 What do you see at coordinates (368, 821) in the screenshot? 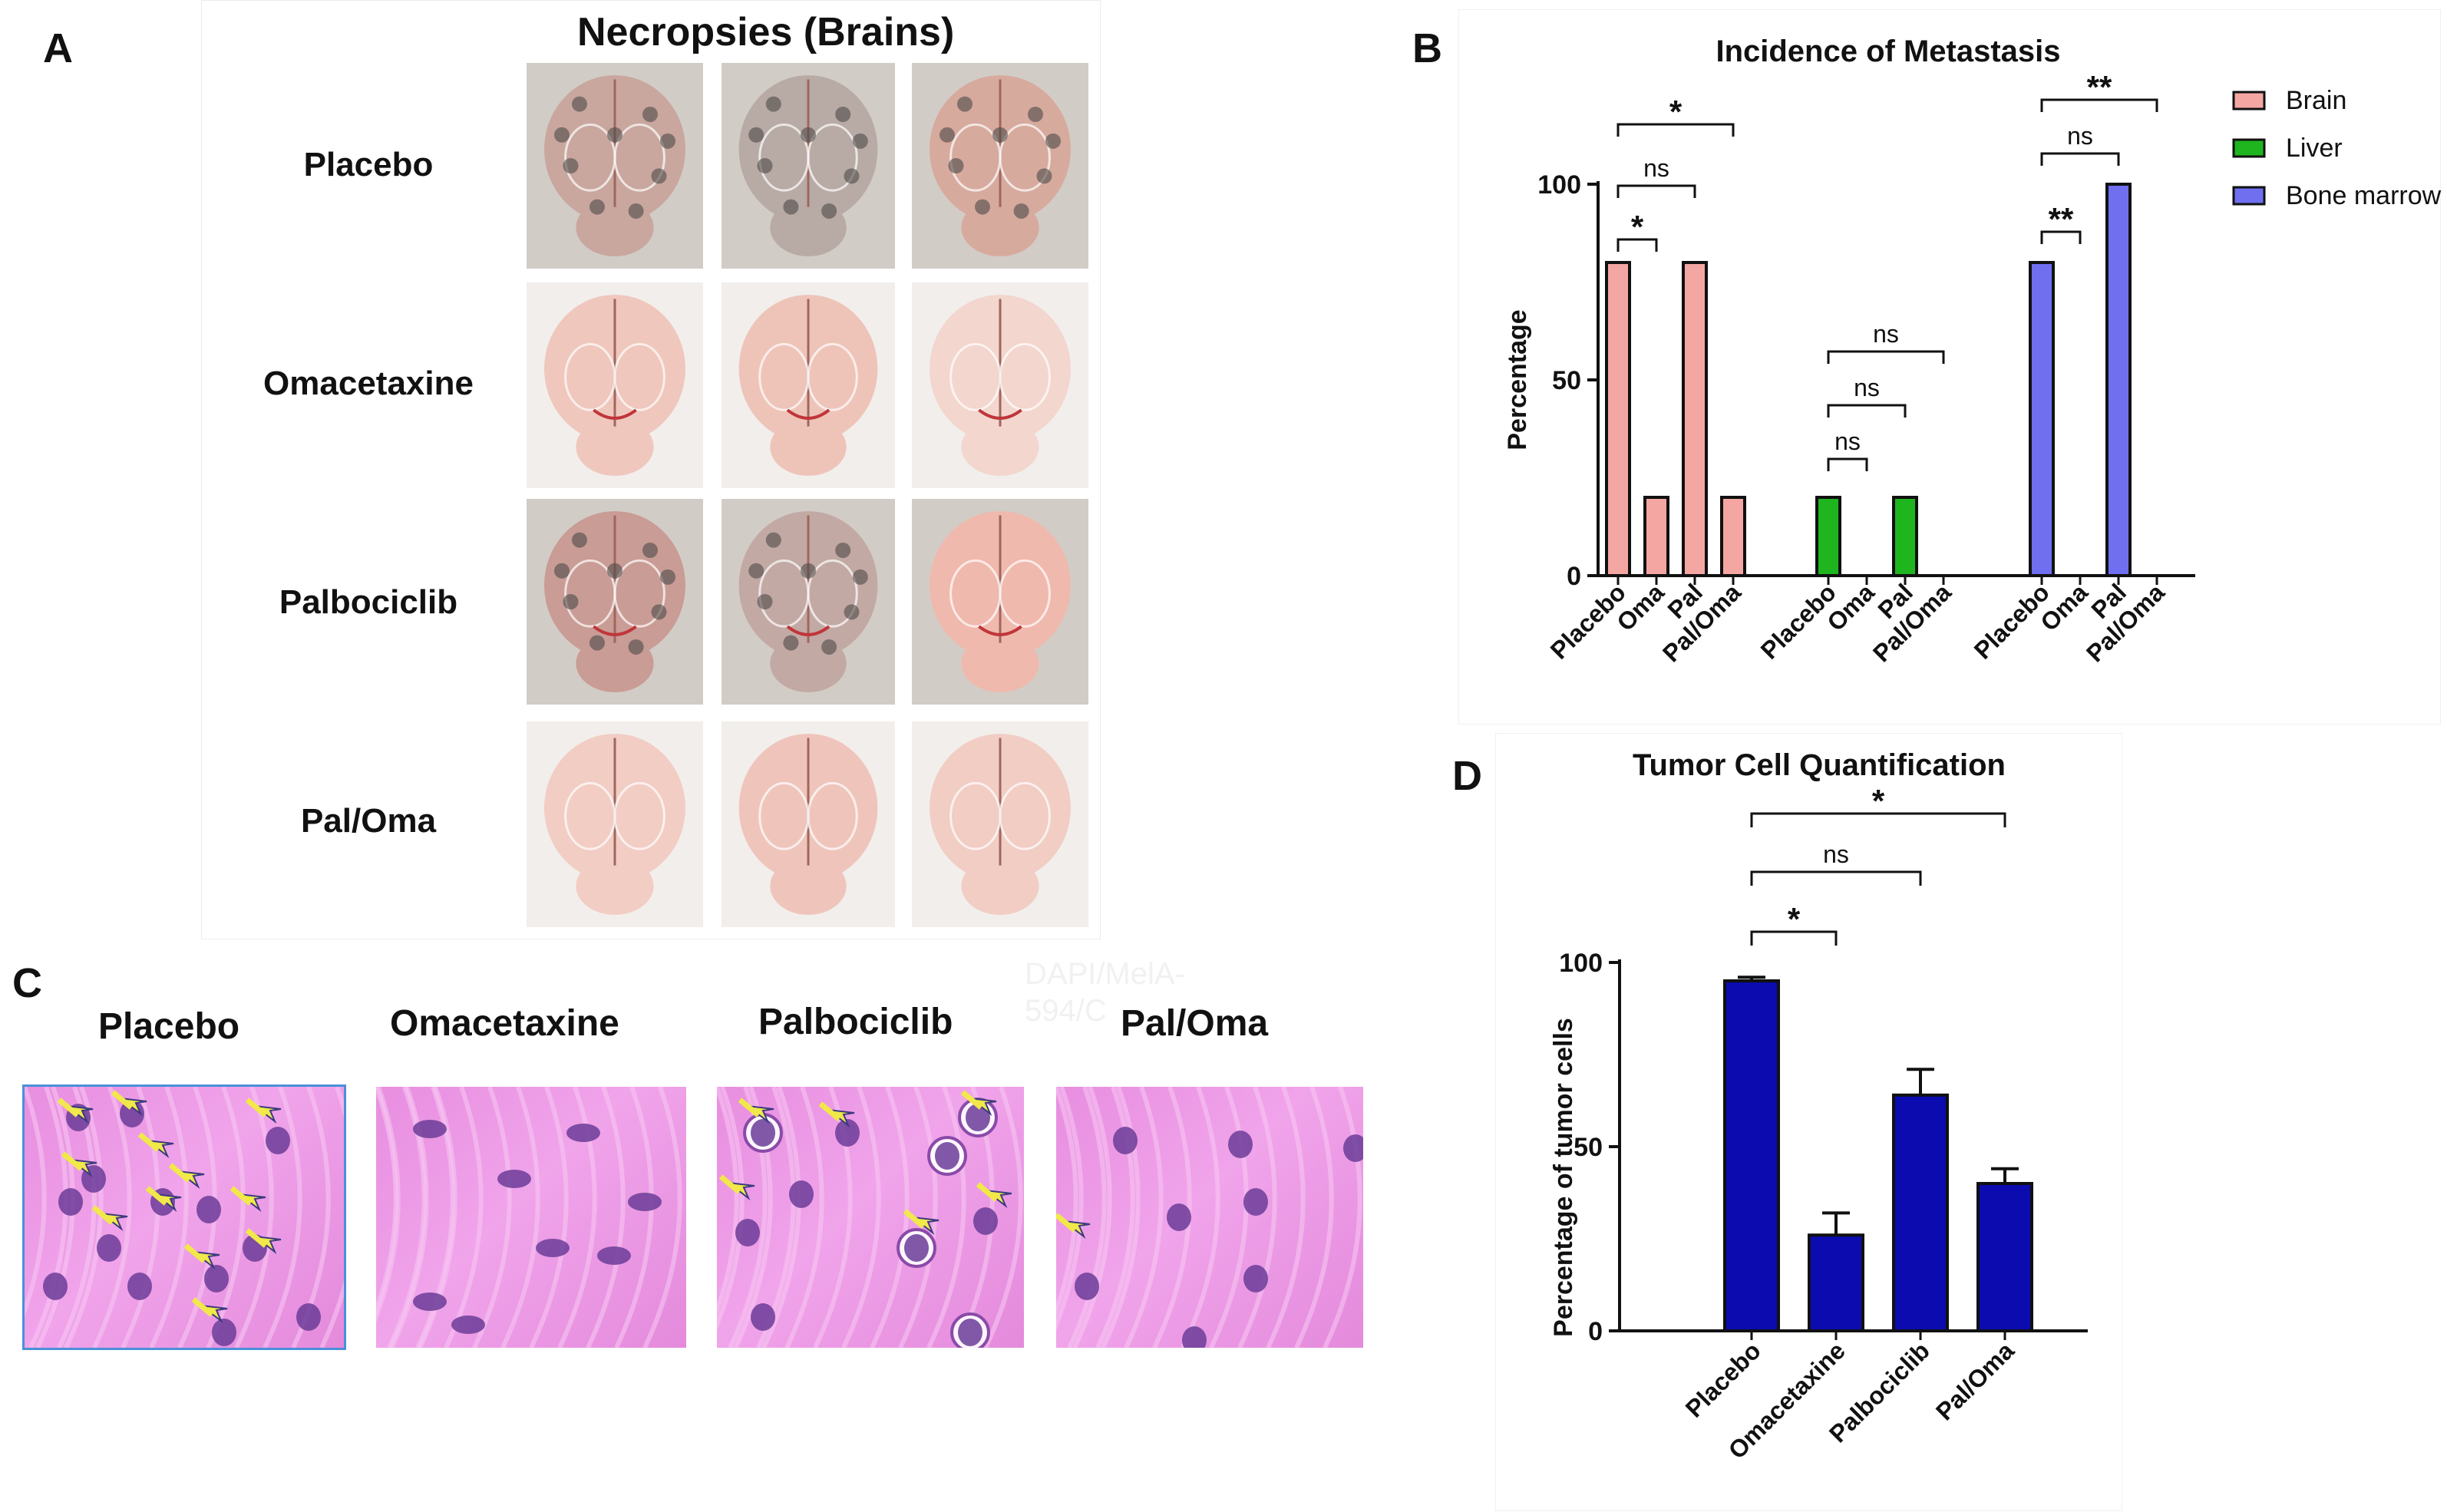
I see `row-label-pal-oma: Pal/Oma` at bounding box center [368, 821].